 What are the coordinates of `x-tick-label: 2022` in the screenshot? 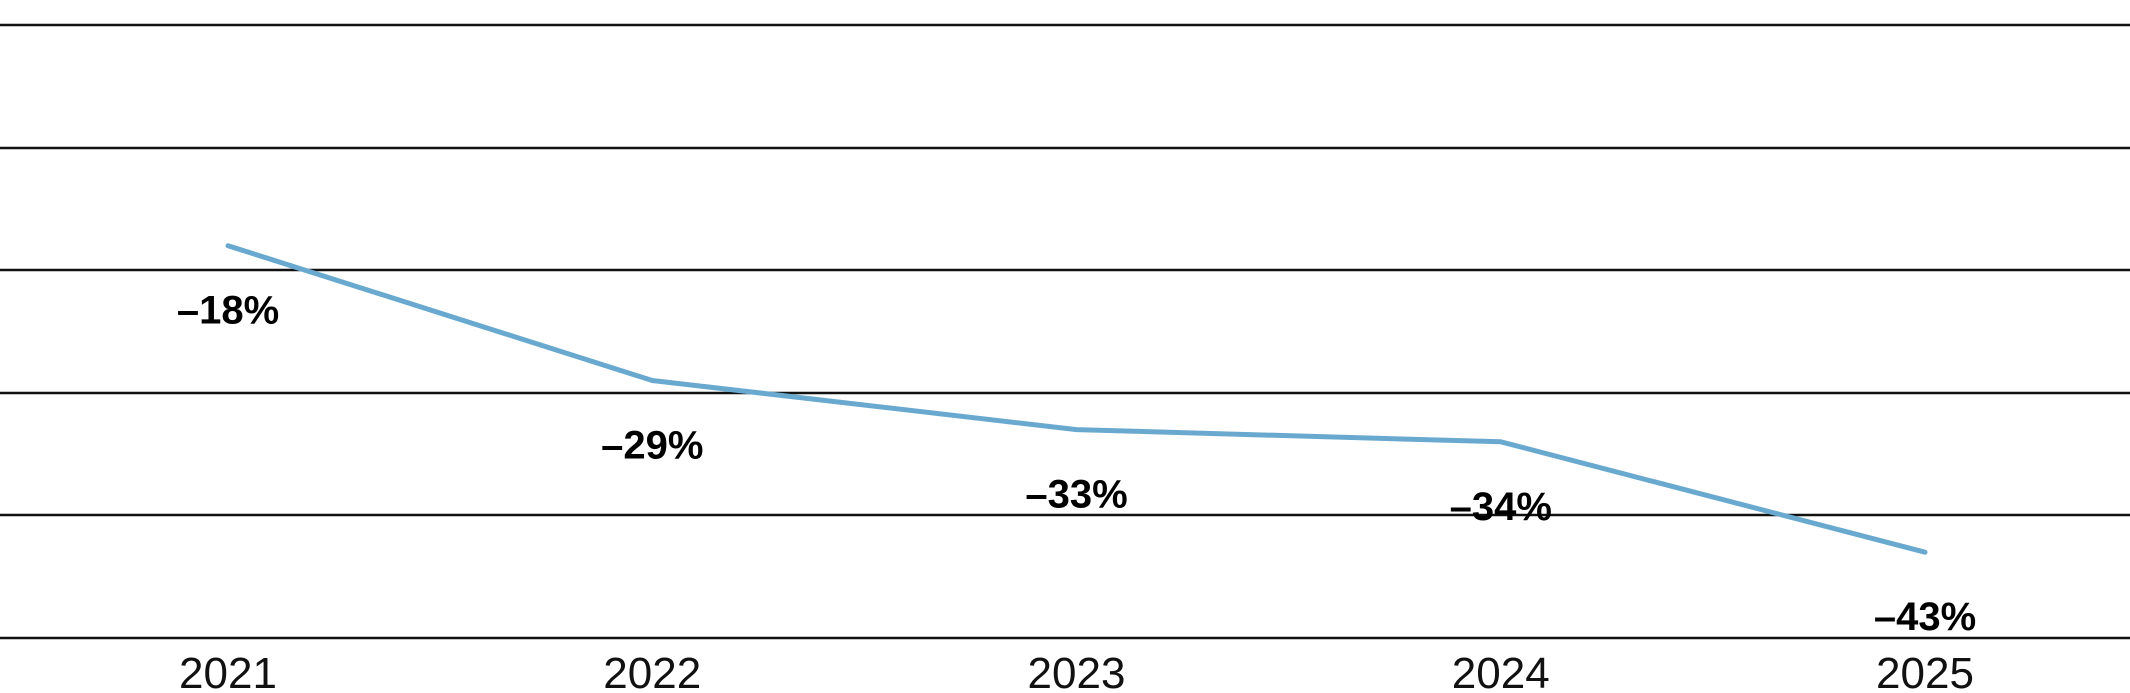 It's located at (652, 671).